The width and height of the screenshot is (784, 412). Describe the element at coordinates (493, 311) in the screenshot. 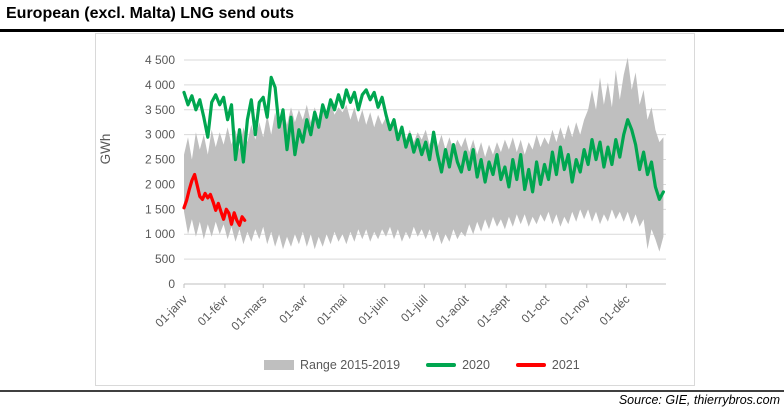

I see `x-tick-label: 01-sept` at that location.